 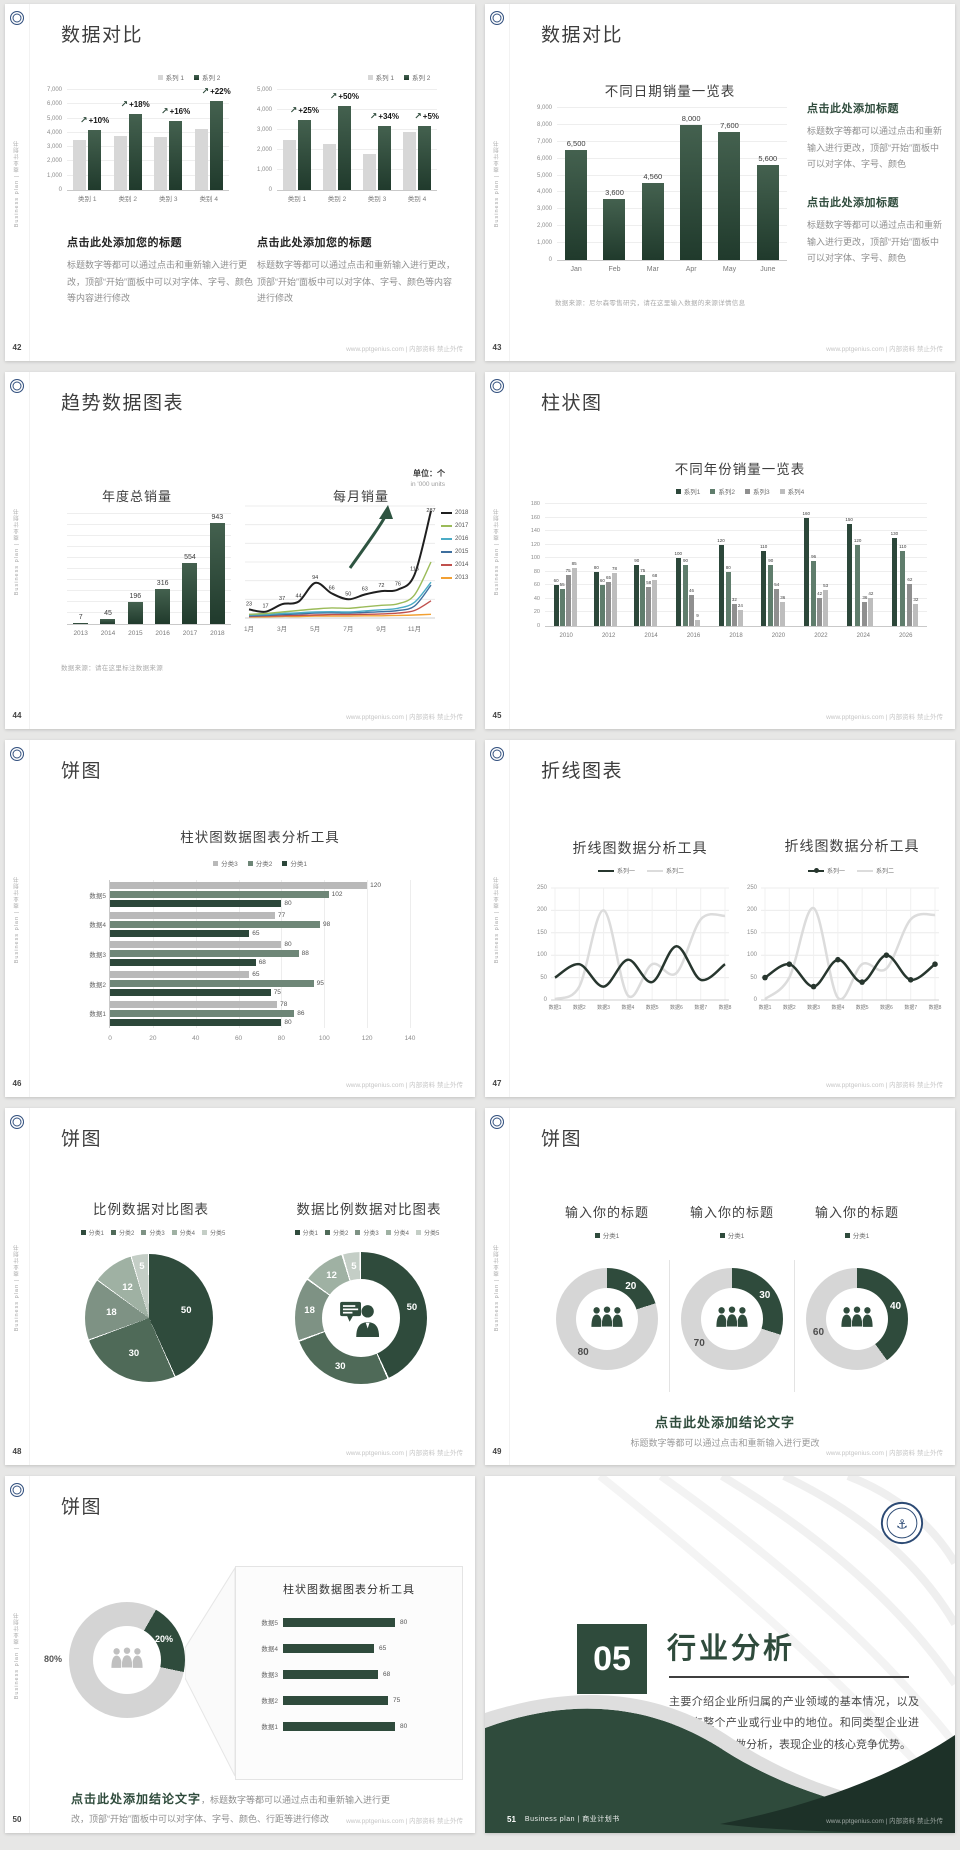 I want to click on bar-group: 3,600, so click(x=614, y=184).